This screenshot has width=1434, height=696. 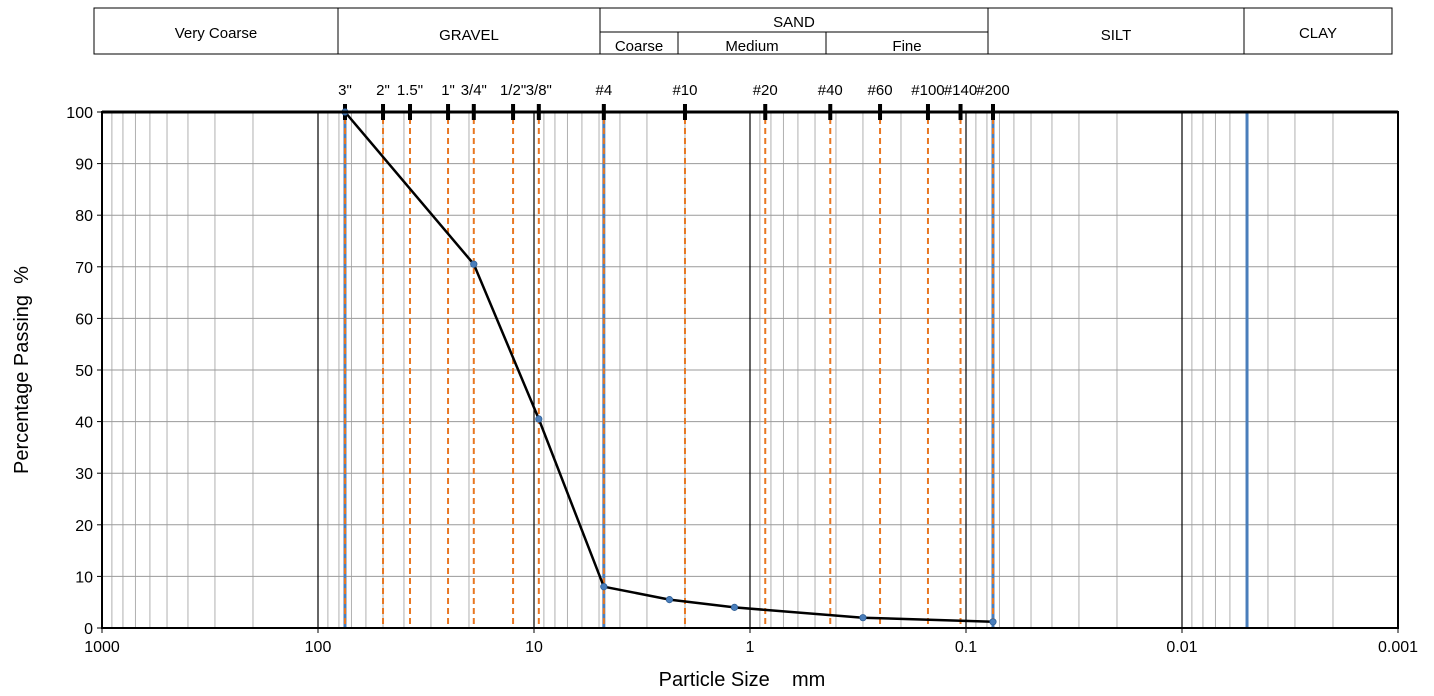 I want to click on x-tick-label: 1, so click(x=750, y=647).